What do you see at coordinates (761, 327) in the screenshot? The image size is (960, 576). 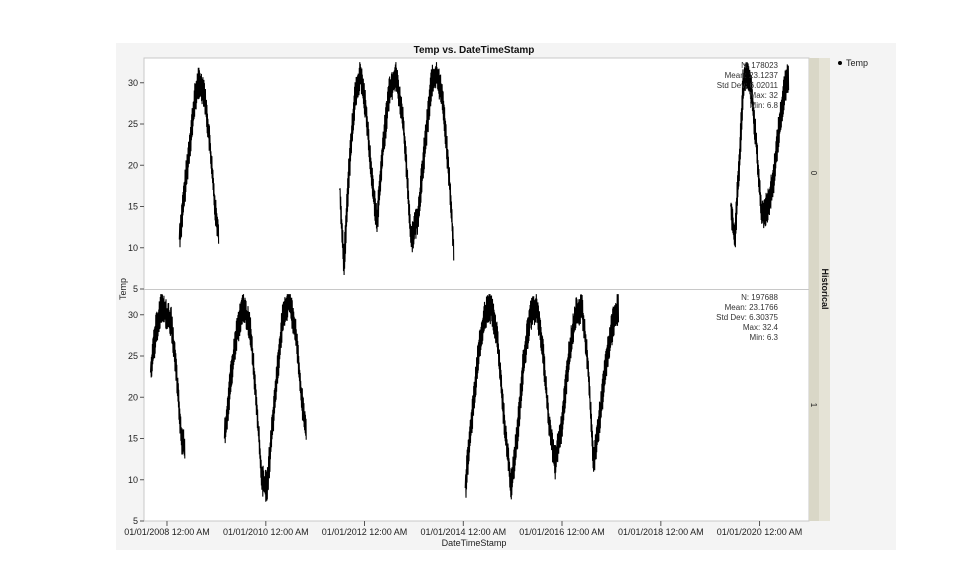 I see `summary-stat: Max: 32.4` at bounding box center [761, 327].